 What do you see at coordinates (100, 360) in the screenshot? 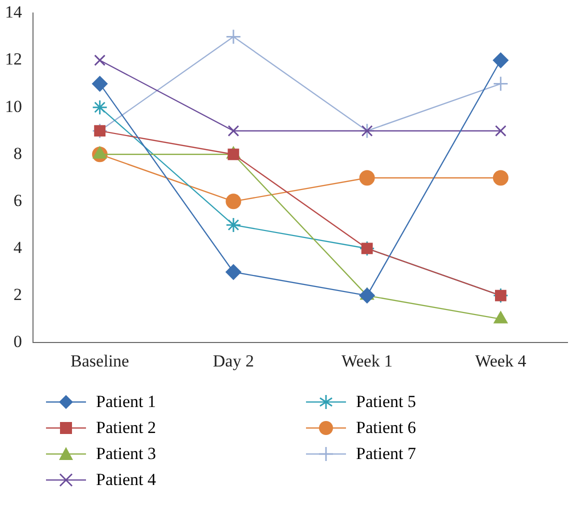
I see `x-tick-label: Baseline` at bounding box center [100, 360].